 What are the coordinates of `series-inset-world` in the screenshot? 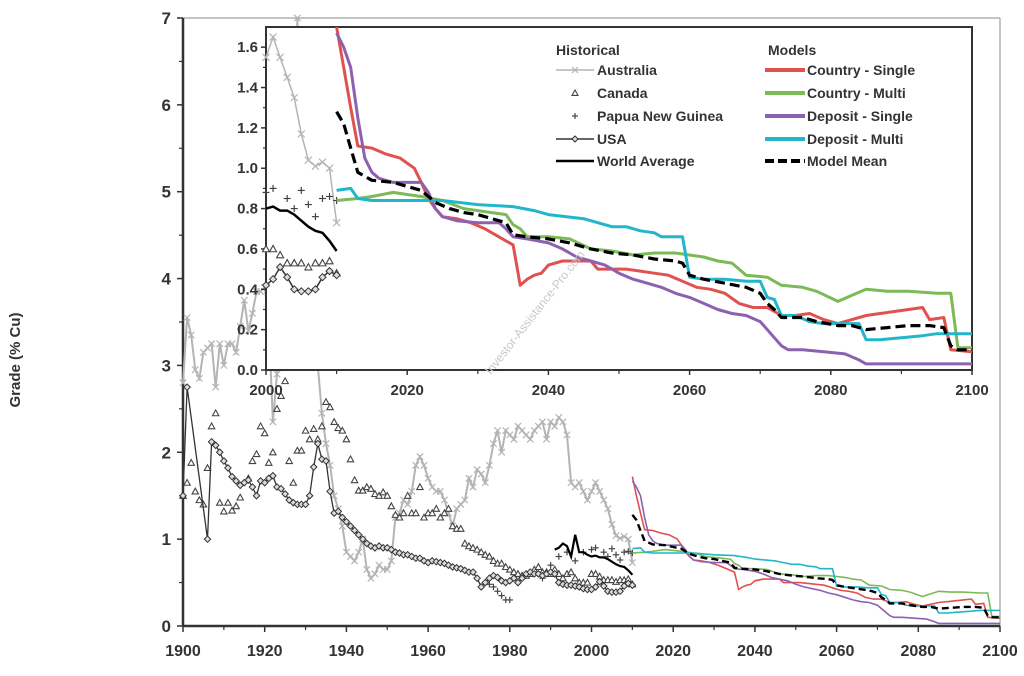 It's located at (301, 228).